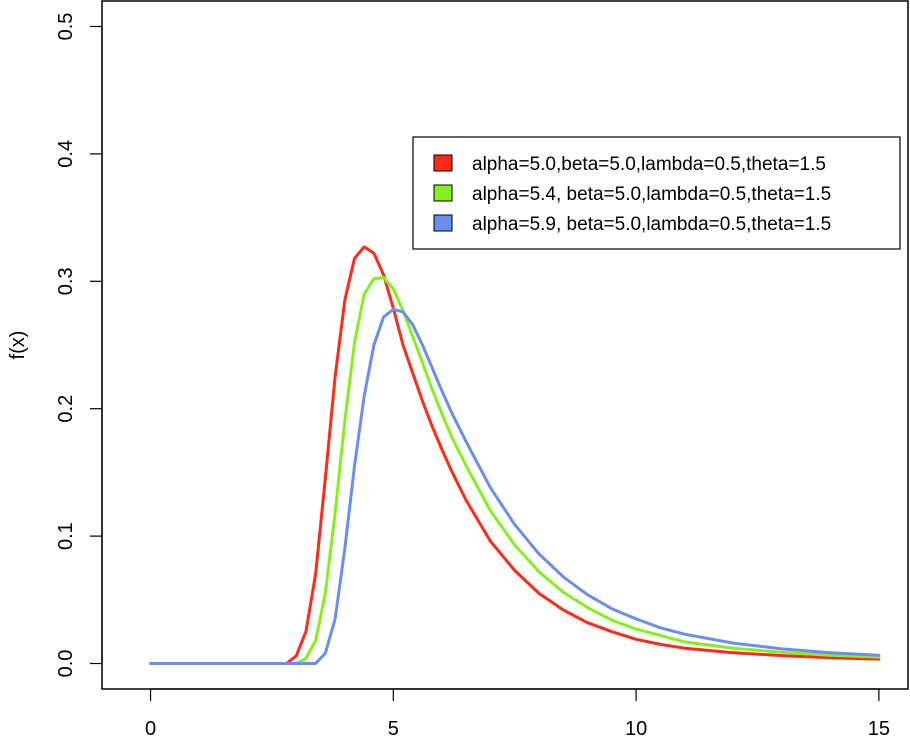 The image size is (910, 742). Describe the element at coordinates (651, 194) in the screenshot. I see `legend-label: alpha=5.4, beta=5.0,lambda=0.5,theta=1.5` at that location.